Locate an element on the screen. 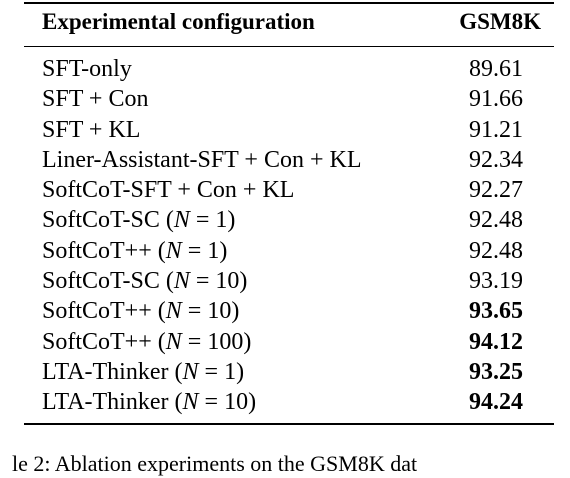 This screenshot has width=570, height=478. gsm8k-score: 91.21 is located at coordinates (496, 129).